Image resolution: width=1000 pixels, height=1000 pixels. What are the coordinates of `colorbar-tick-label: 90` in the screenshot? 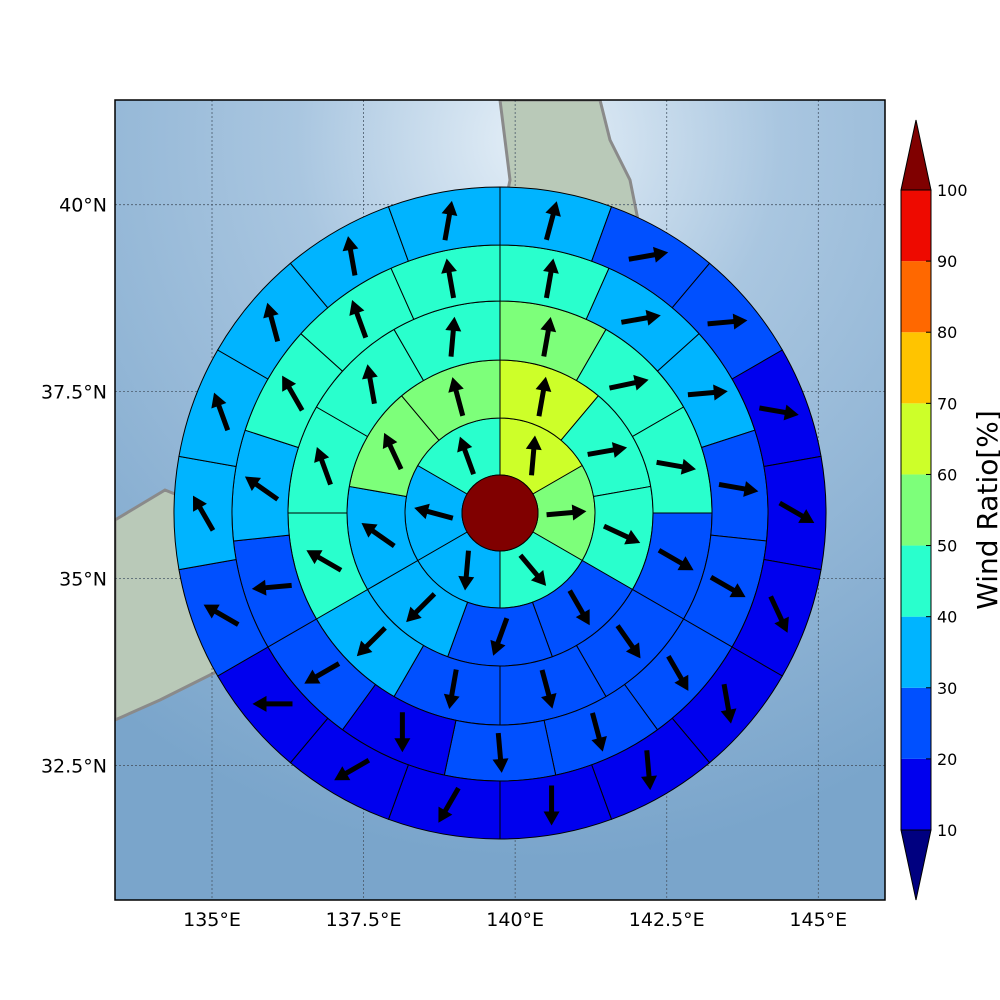 It's located at (947, 261).